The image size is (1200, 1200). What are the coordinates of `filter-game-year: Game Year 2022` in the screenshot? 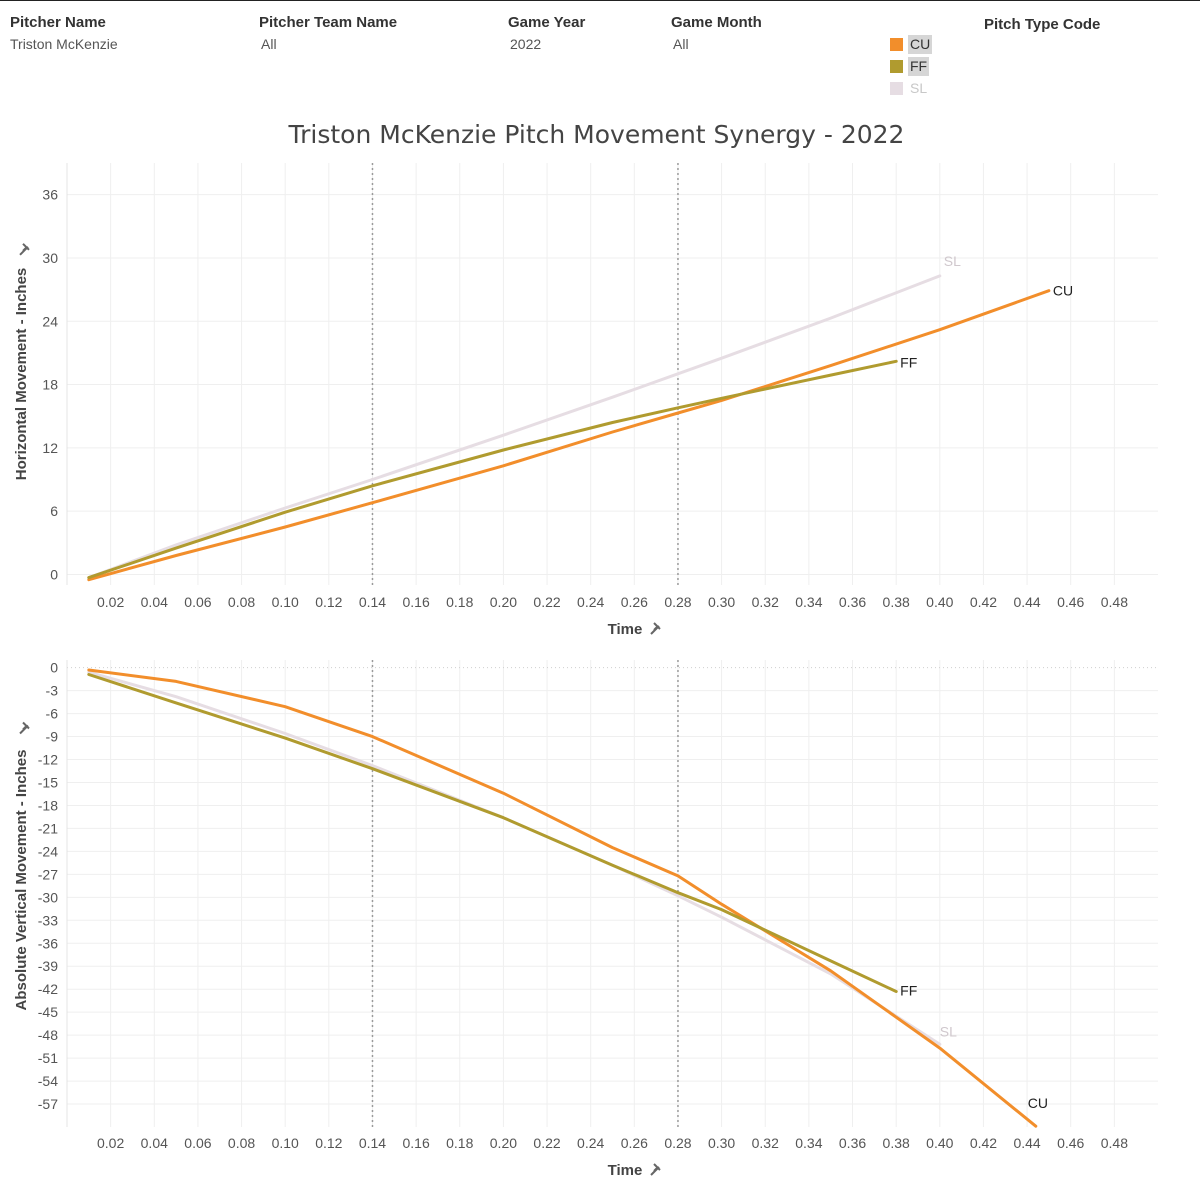 It's located at (546, 33).